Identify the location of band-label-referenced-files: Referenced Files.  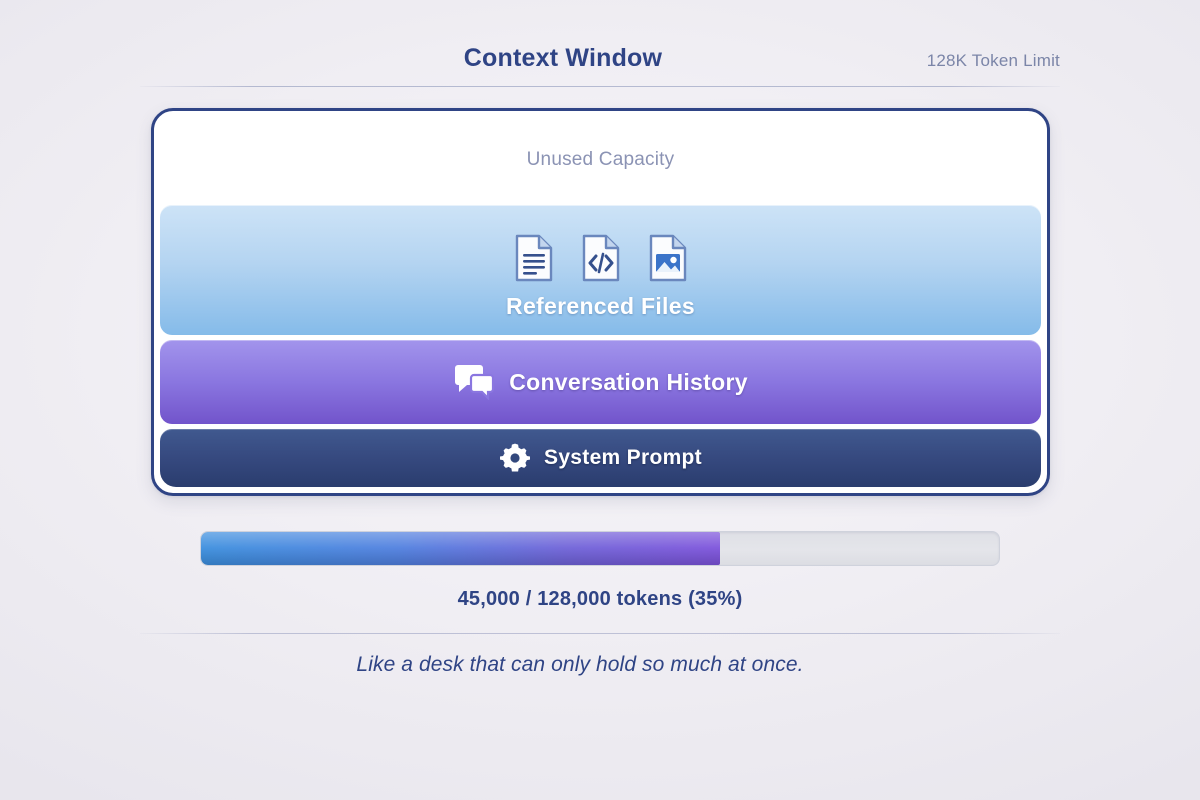
(600, 306).